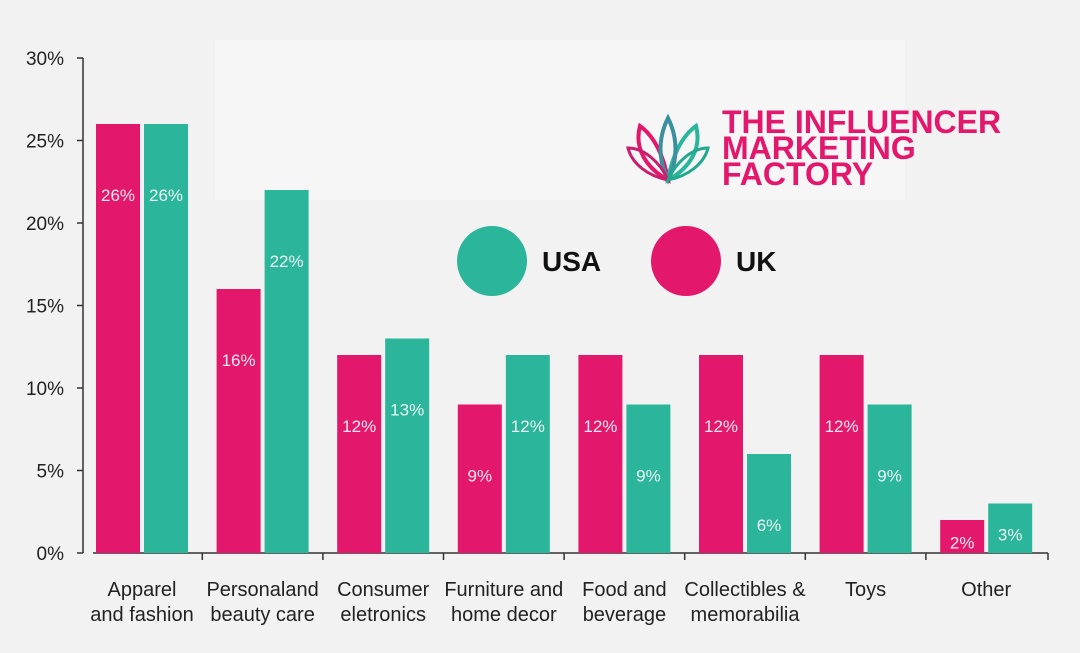 The image size is (1080, 653). What do you see at coordinates (861, 122) in the screenshot?
I see `brand-text-line: THE INFLUENCER` at bounding box center [861, 122].